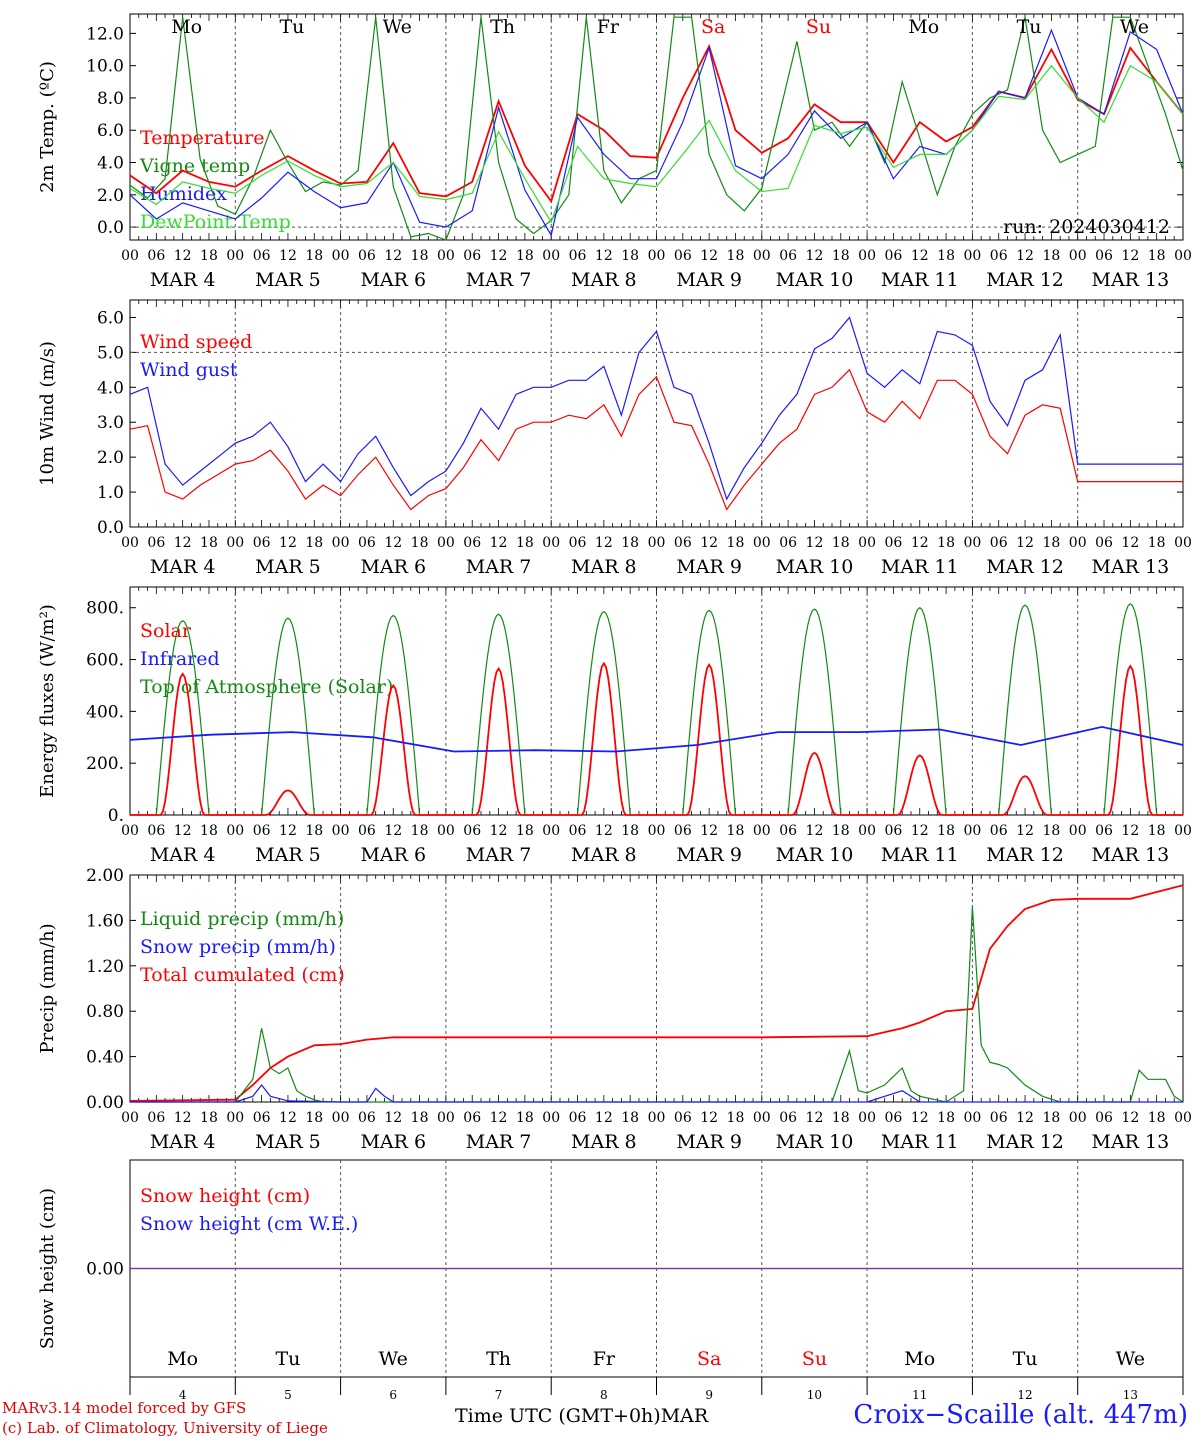 This screenshot has width=1194, height=1440. What do you see at coordinates (393, 567) in the screenshot?
I see `date-label: MAR 6` at bounding box center [393, 567].